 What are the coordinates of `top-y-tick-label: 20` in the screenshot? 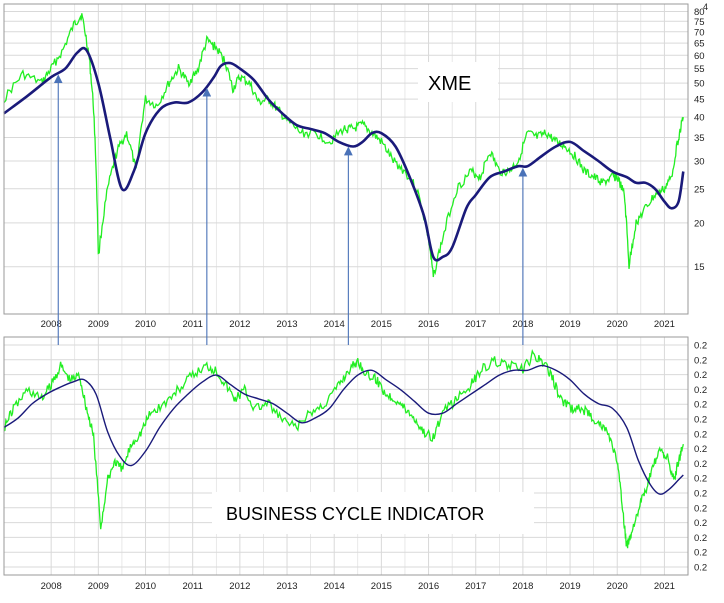 It's located at (699, 223).